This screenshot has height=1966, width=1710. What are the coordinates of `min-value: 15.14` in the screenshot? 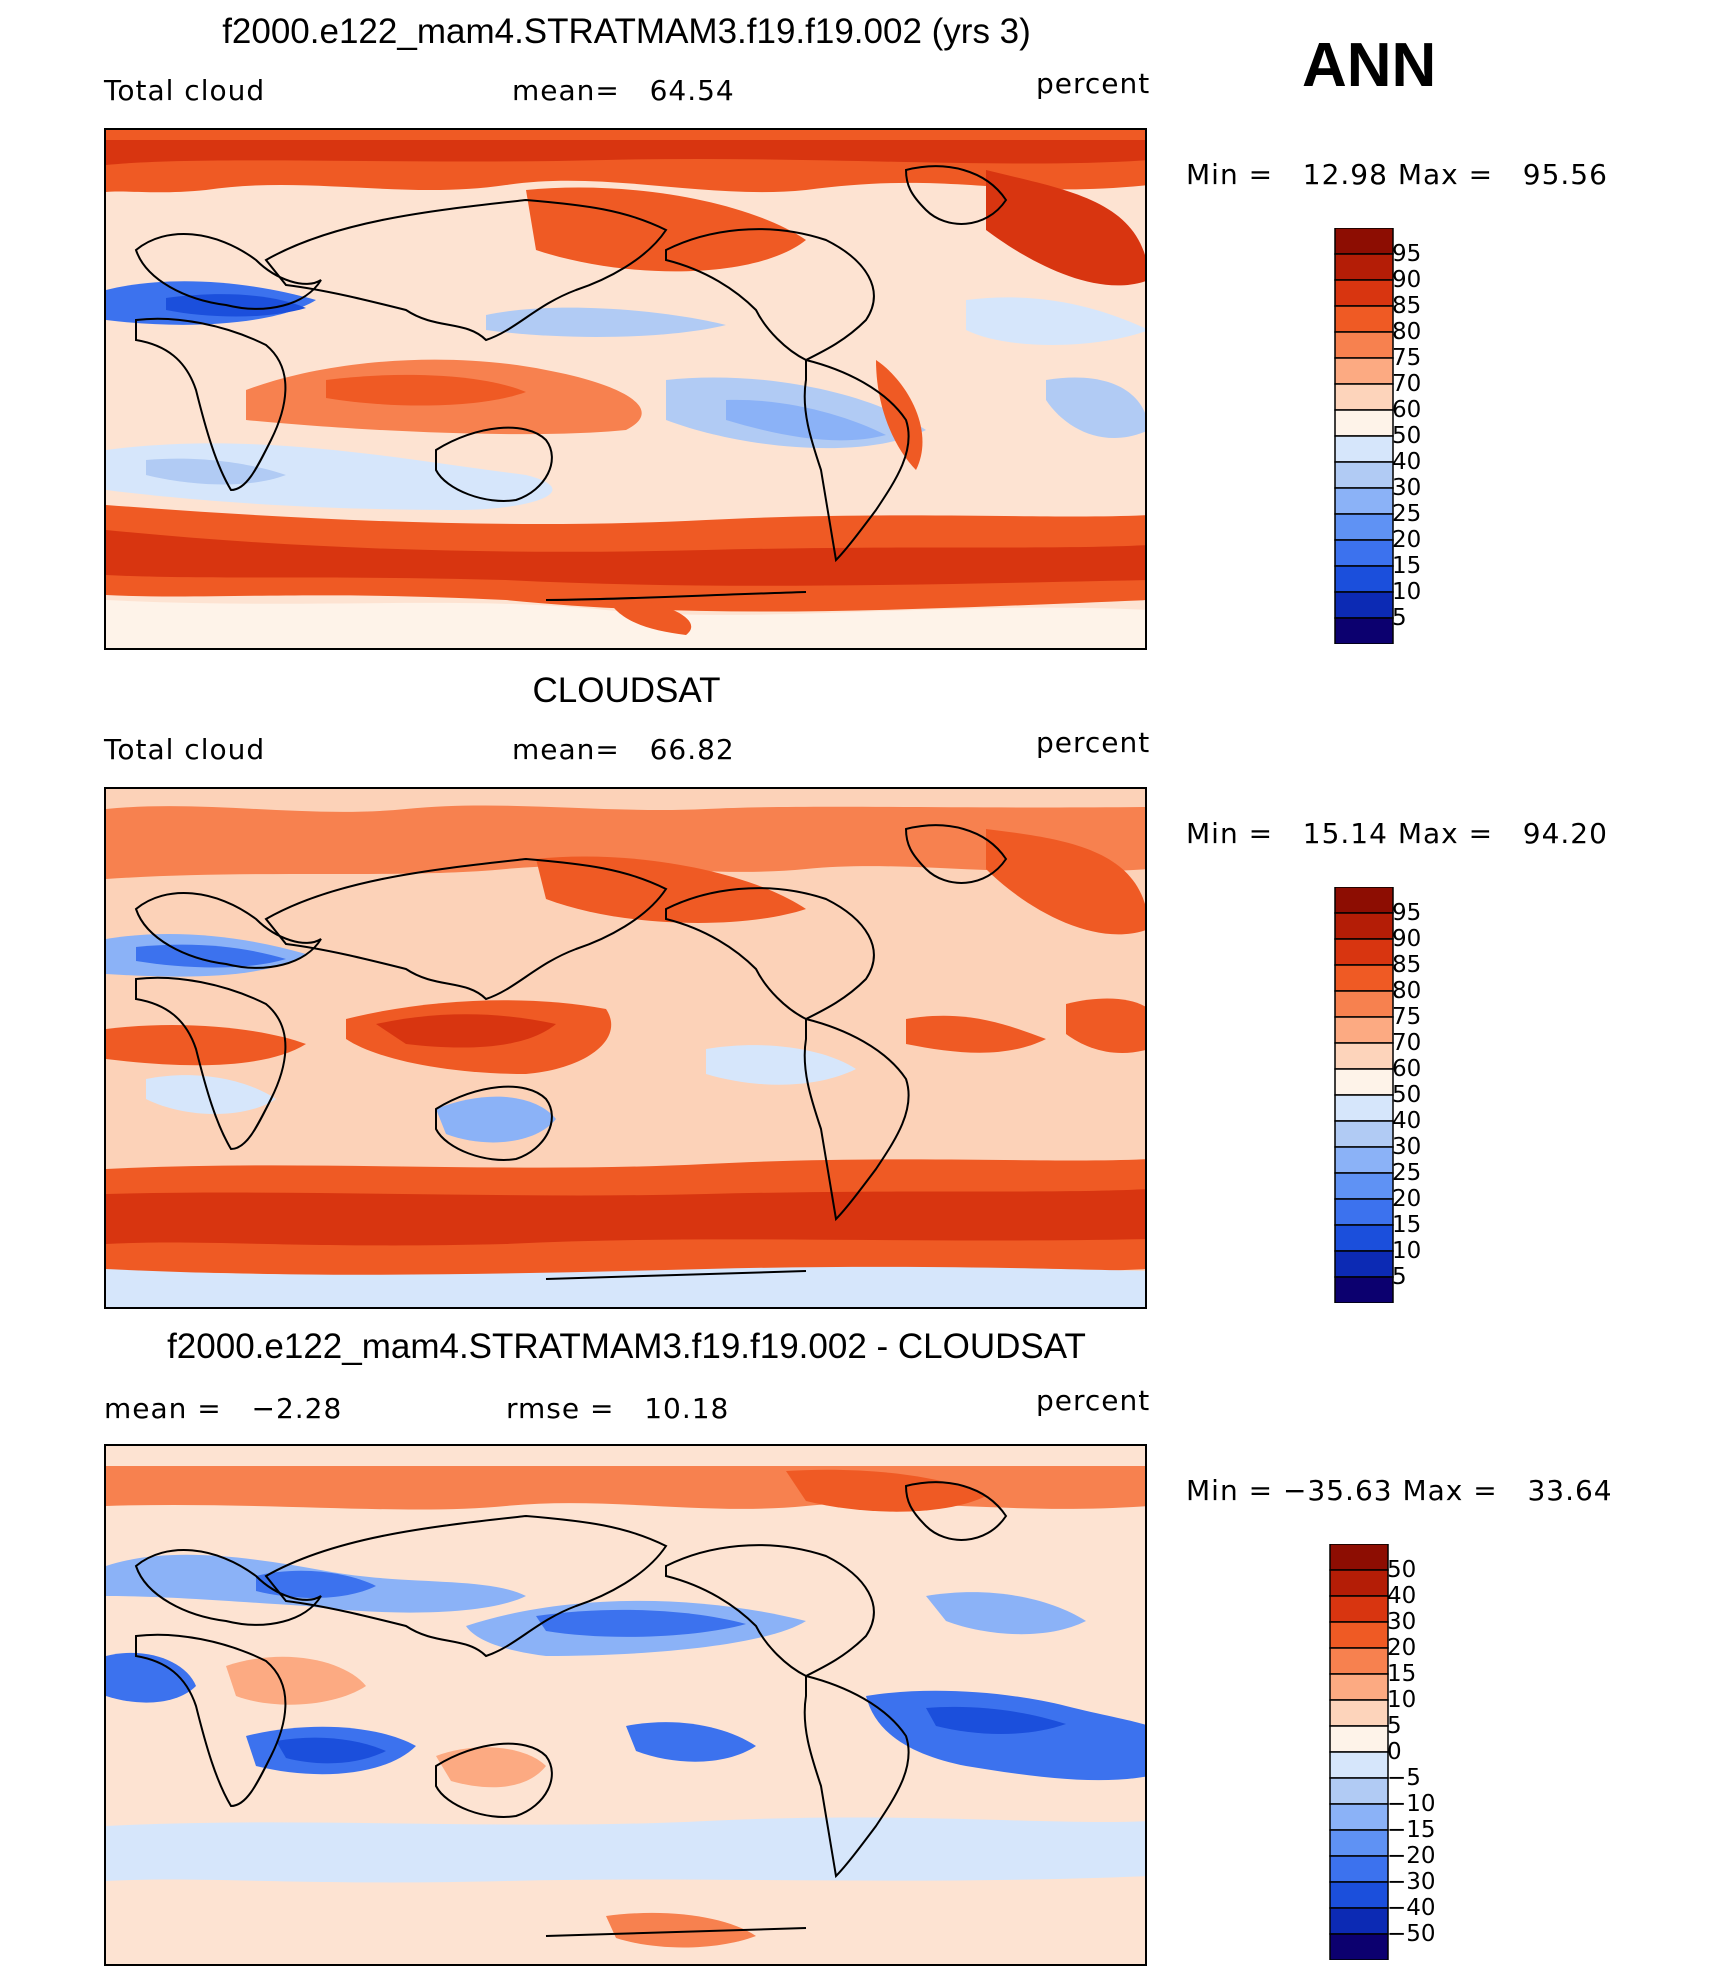 It's located at (1345, 833).